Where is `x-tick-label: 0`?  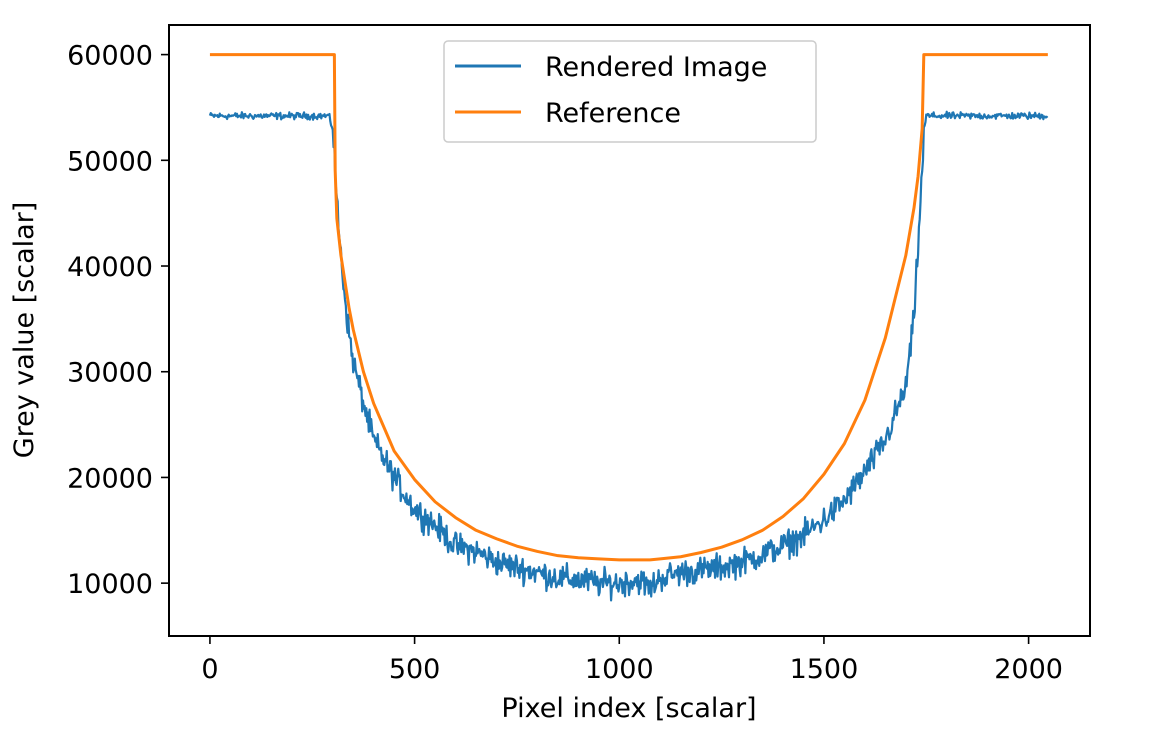
x-tick-label: 0 is located at coordinates (209, 669).